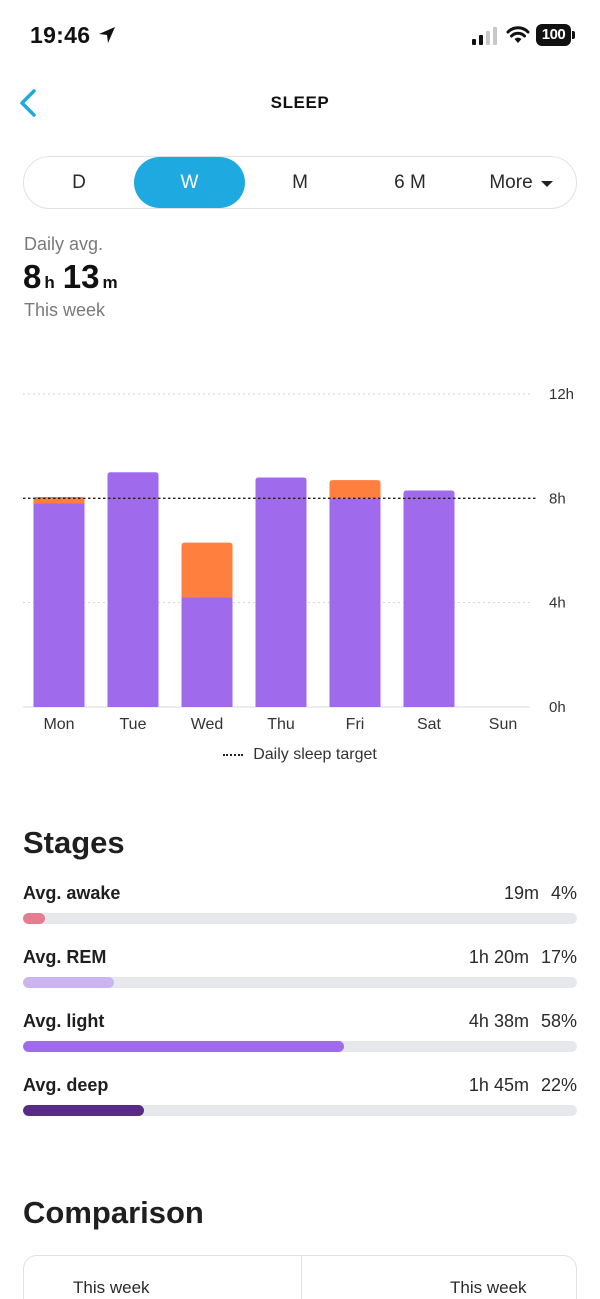  I want to click on avg-hours: 8, so click(32, 276).